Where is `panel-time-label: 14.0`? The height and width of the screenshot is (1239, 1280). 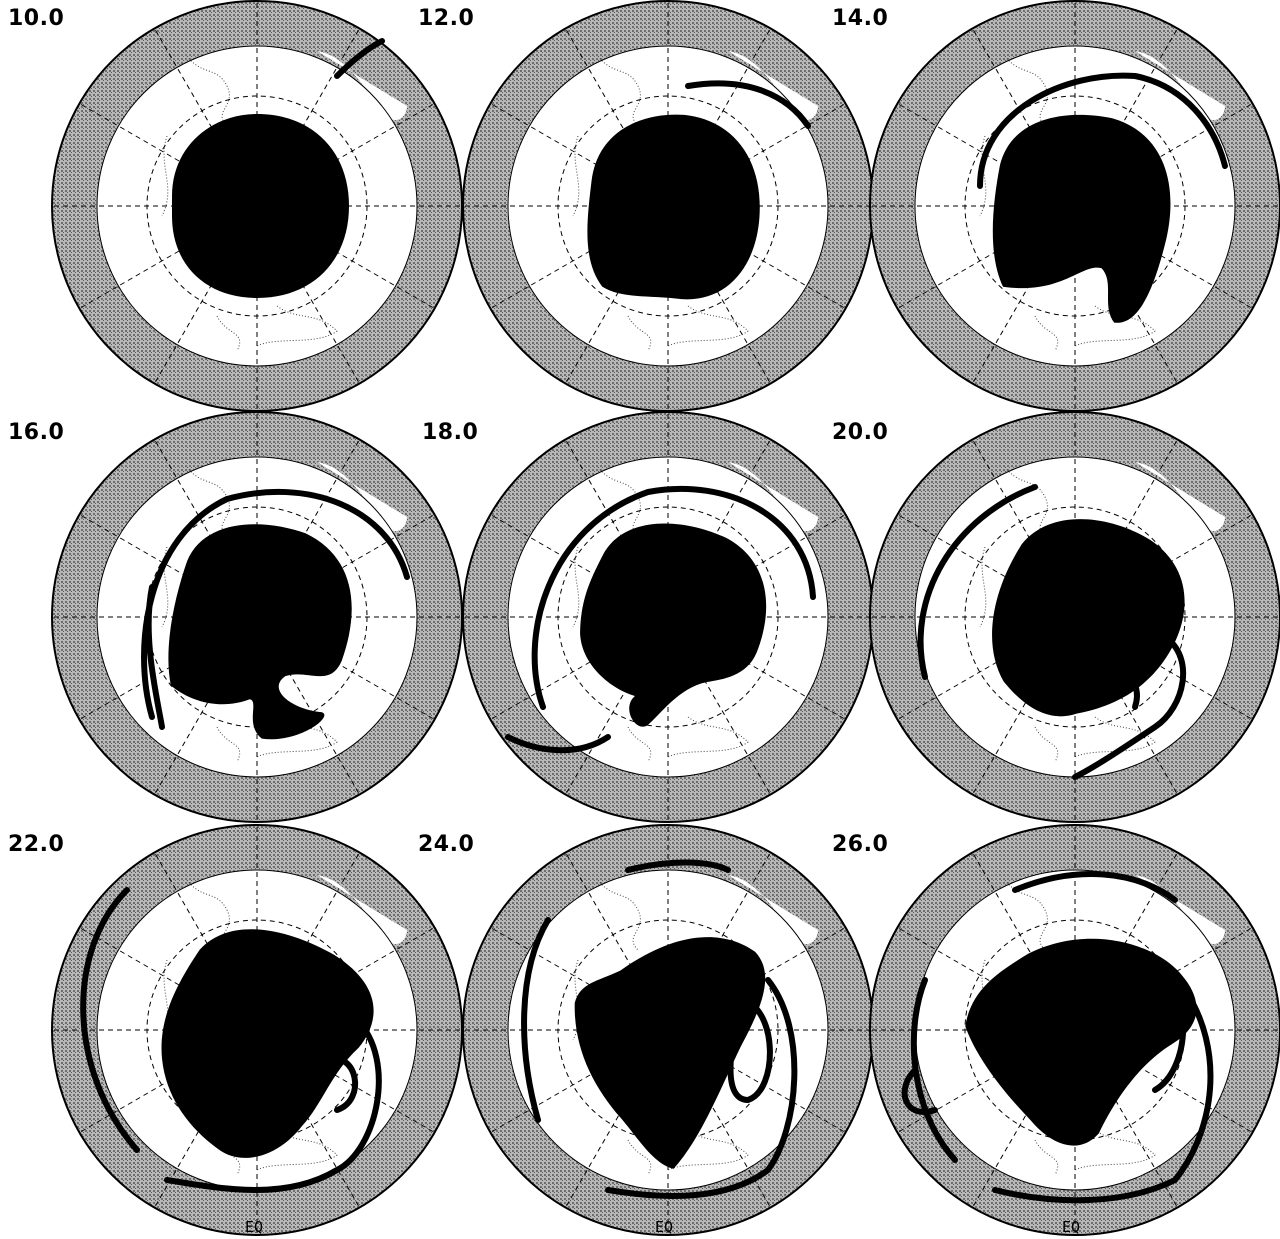
panel-time-label: 14.0 is located at coordinates (860, 18).